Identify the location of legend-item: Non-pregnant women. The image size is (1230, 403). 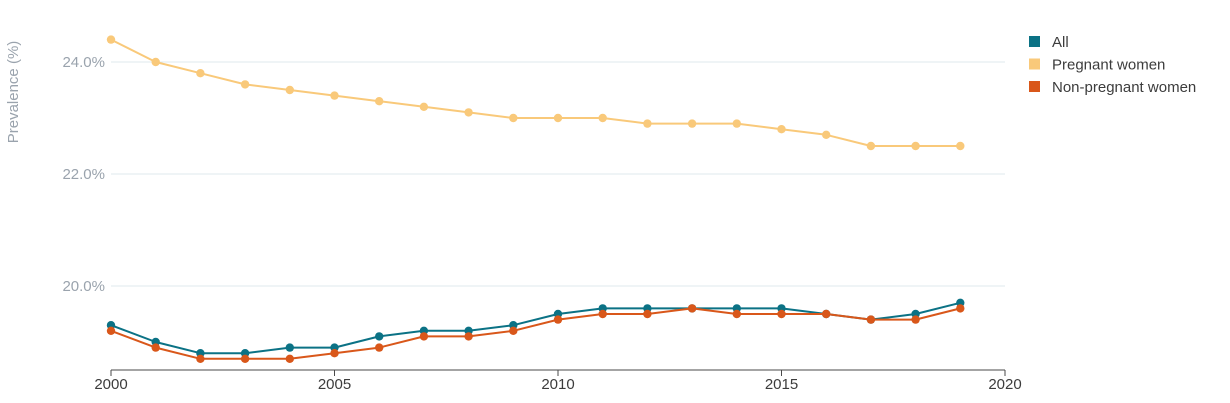
(1112, 87).